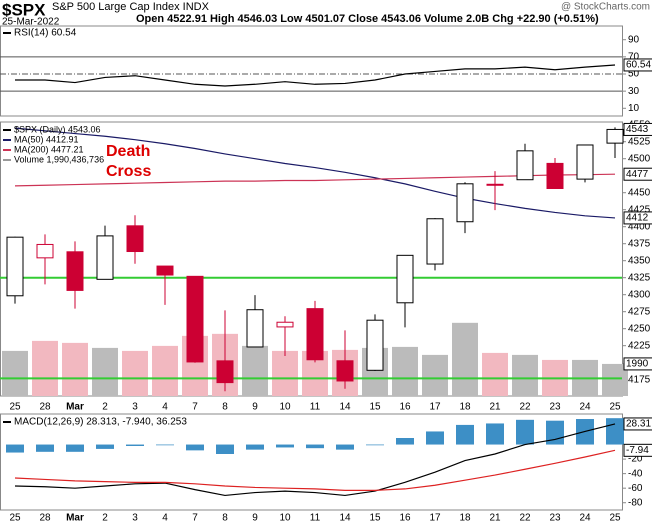 The image size is (652, 524). Describe the element at coordinates (59, 159) in the screenshot. I see `legend-label: Volume 1,990,436,736` at that location.